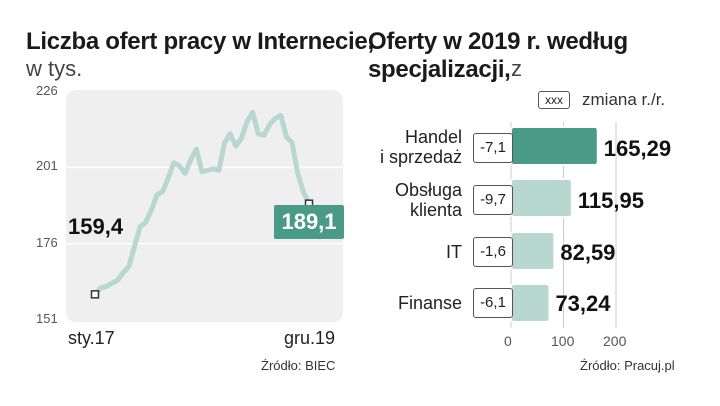  I want to click on category-label-line: Finanse, so click(429, 303).